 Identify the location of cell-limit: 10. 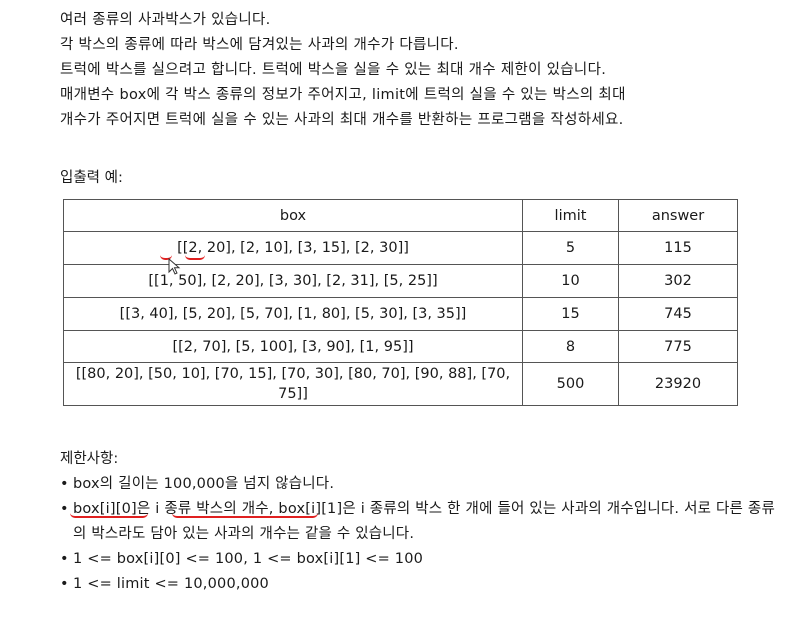
(570, 281).